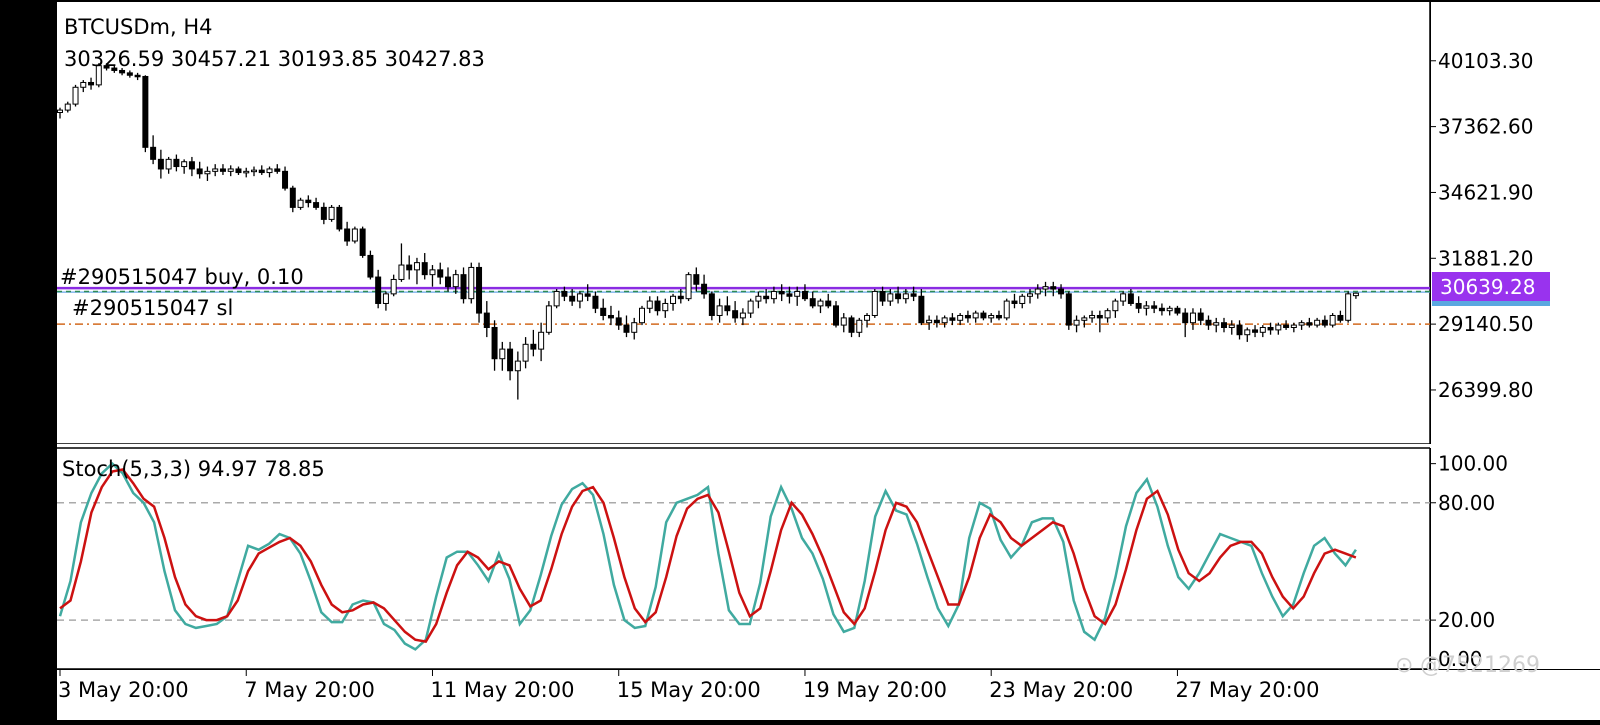 This screenshot has height=725, width=1600. Describe the element at coordinates (1404, 665) in the screenshot. I see `watermark-icon: ⊙` at that location.